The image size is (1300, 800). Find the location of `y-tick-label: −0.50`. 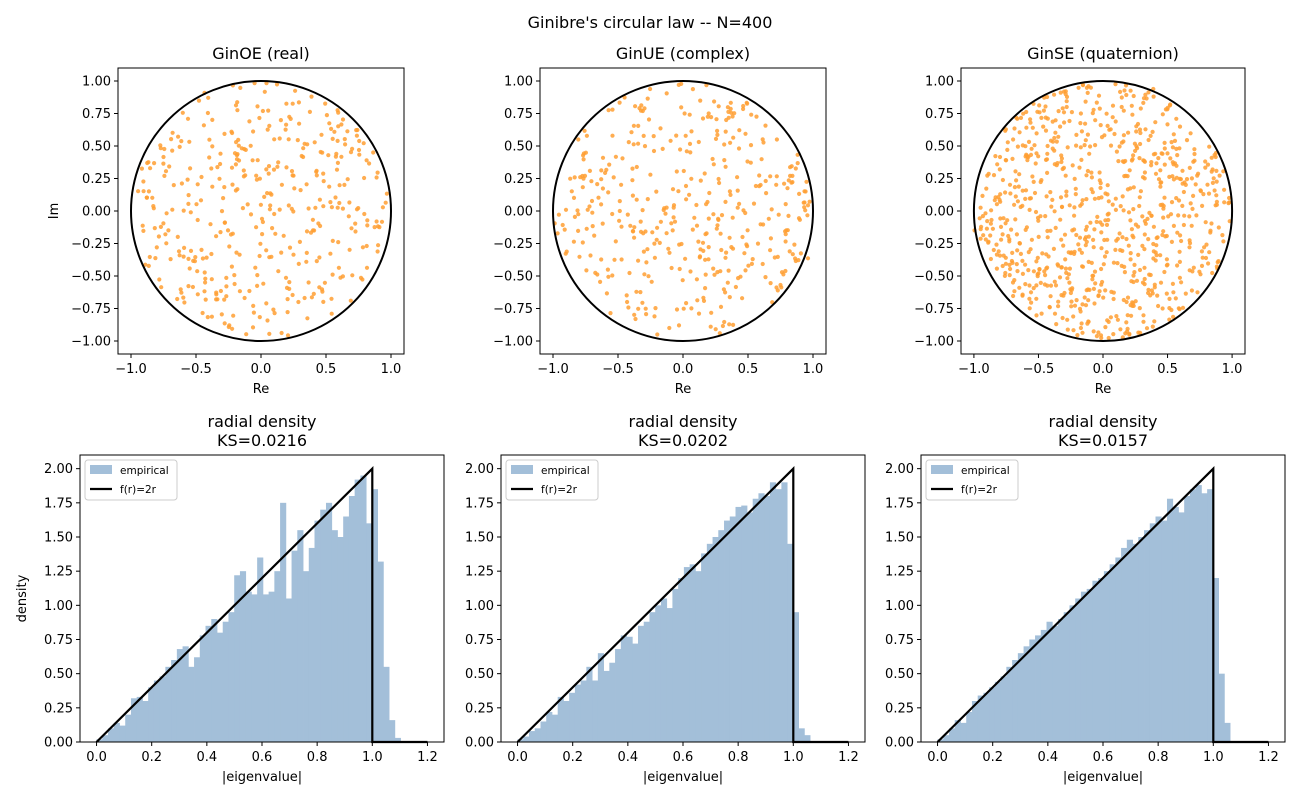

y-tick-label: −0.50 is located at coordinates (513, 277).